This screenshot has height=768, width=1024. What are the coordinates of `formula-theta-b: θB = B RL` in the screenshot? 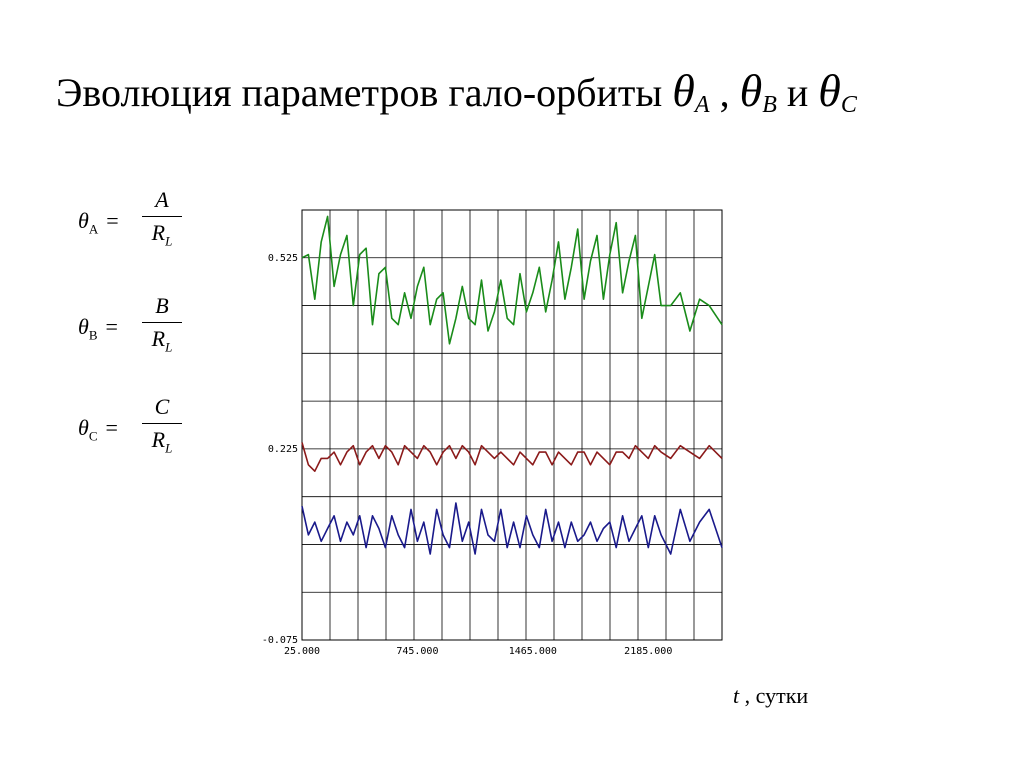 It's located at (148, 332).